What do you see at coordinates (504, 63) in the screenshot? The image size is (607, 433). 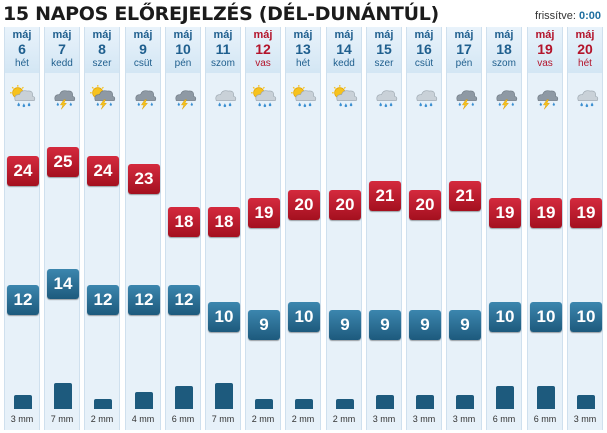 I see `day-weekday-label: szom` at bounding box center [504, 63].